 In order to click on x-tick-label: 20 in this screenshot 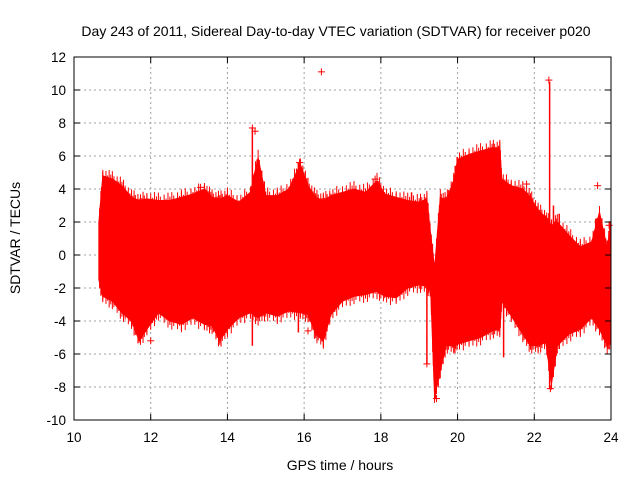, I will do `click(457, 437)`.